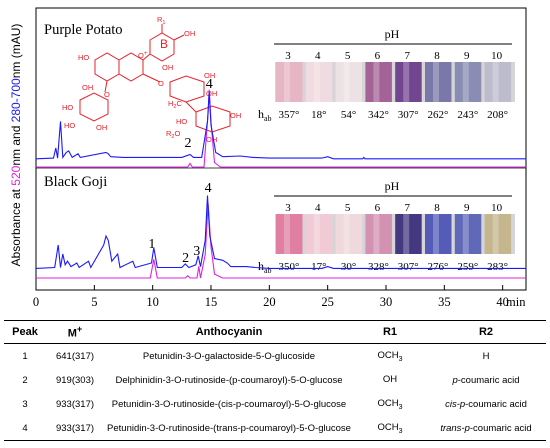 This screenshot has height=448, width=550. Describe the element at coordinates (151, 244) in the screenshot. I see `peak-label: 1` at that location.